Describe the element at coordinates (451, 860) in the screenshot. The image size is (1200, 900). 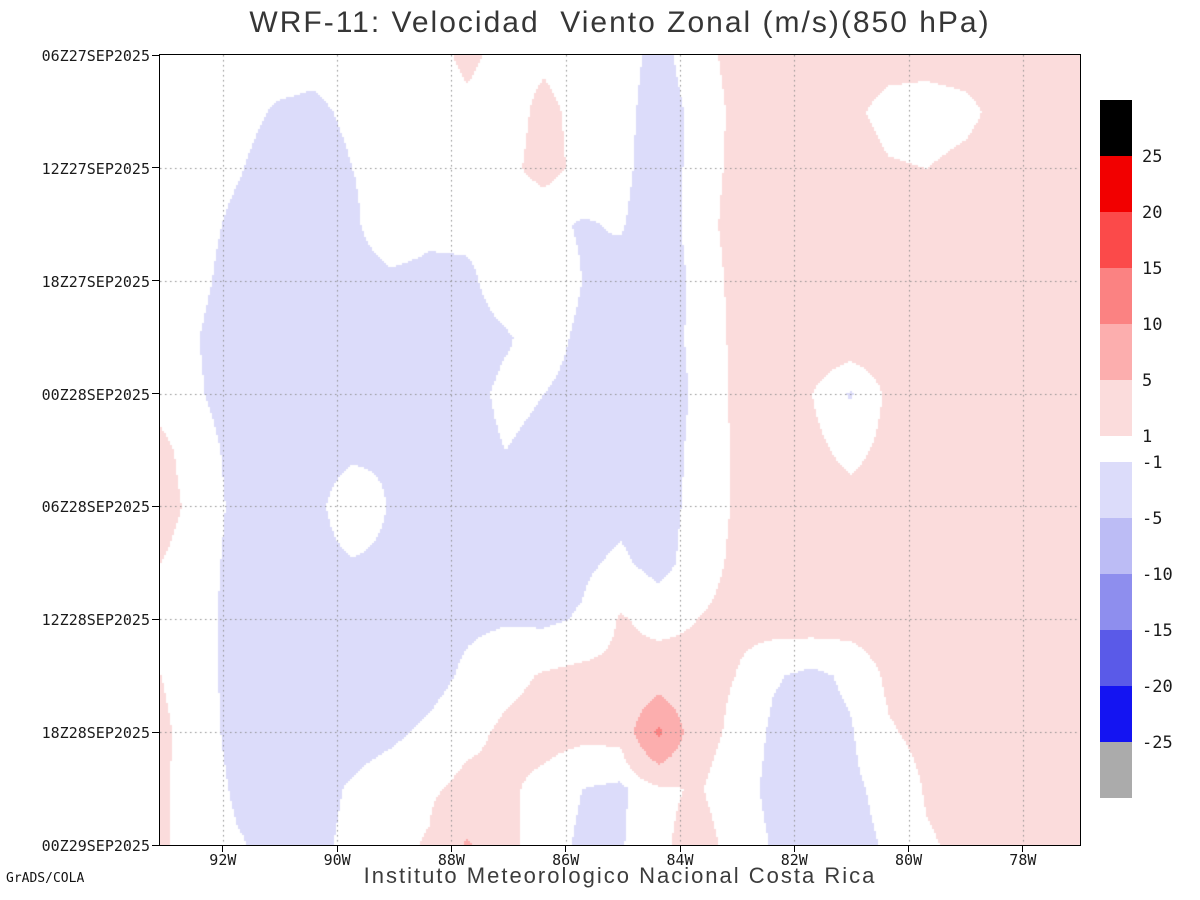
I see `x-axis-label: 88W` at that location.